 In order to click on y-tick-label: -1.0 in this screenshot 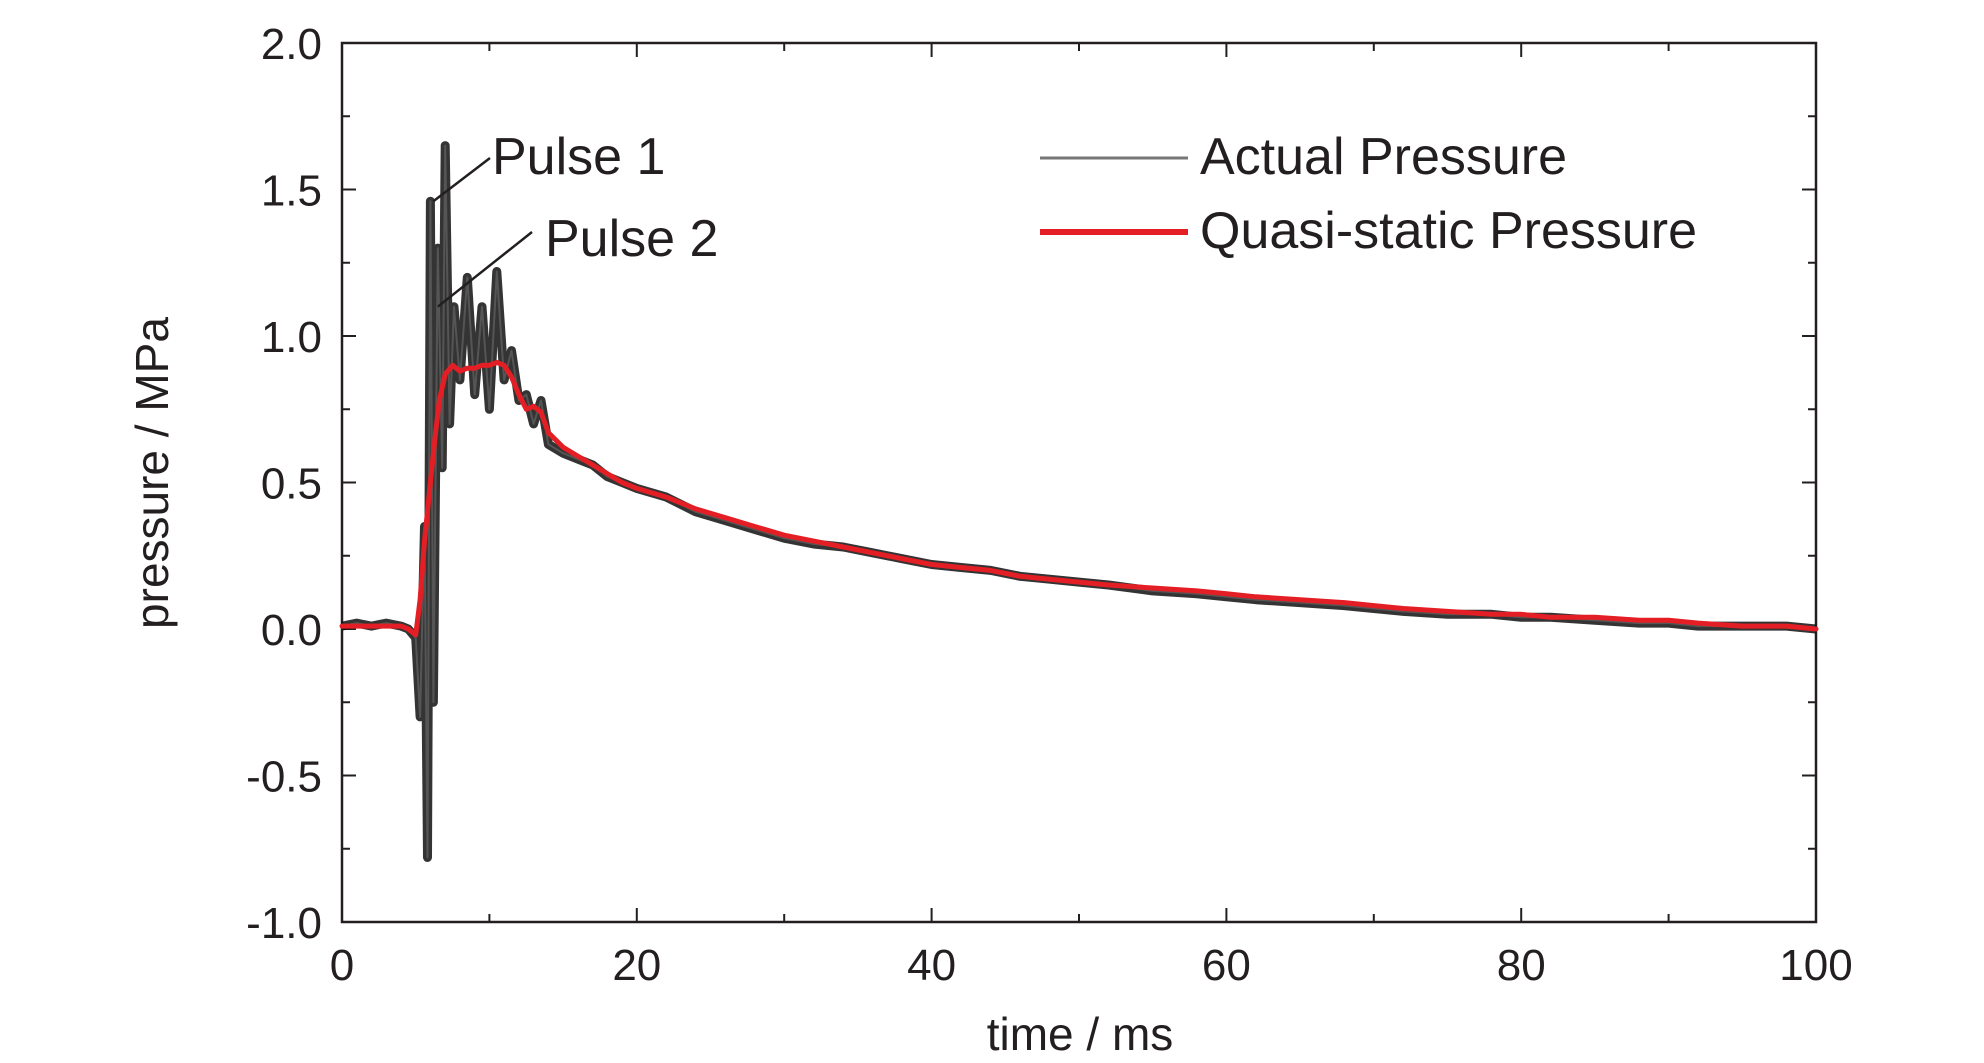, I will do `click(284, 923)`.